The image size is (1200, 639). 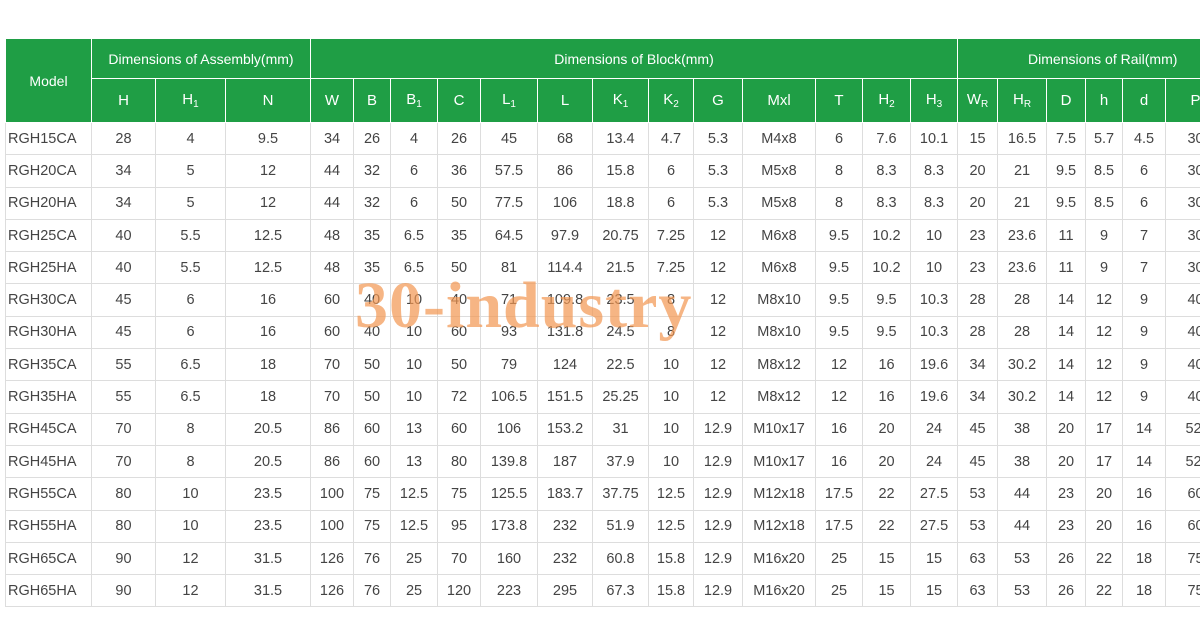 I want to click on column-header-text: W, so click(x=332, y=100).